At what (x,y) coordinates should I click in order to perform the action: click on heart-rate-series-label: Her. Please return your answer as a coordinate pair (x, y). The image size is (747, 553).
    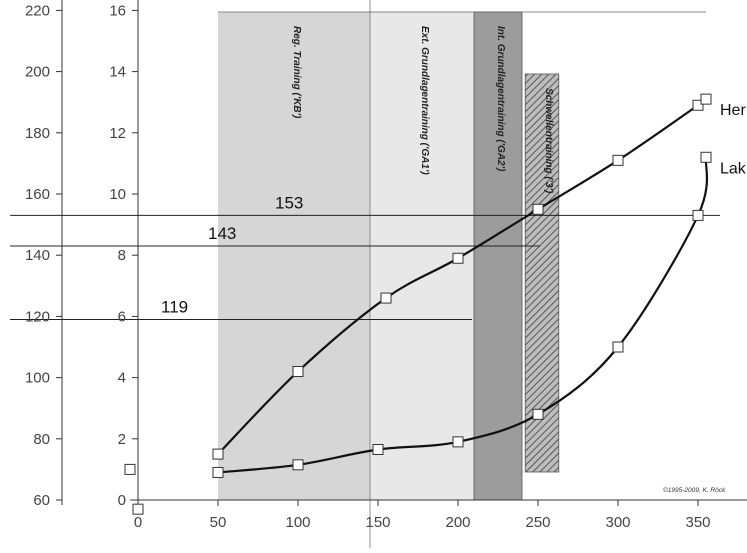
    Looking at the image, I should click on (733, 110).